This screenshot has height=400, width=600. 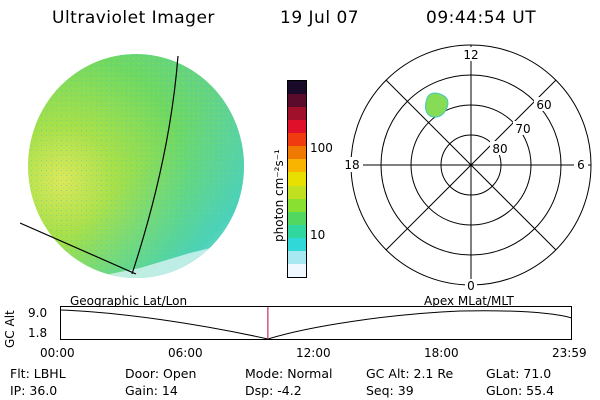 I want to click on polar-ring-label-60: 60, so click(x=543, y=105).